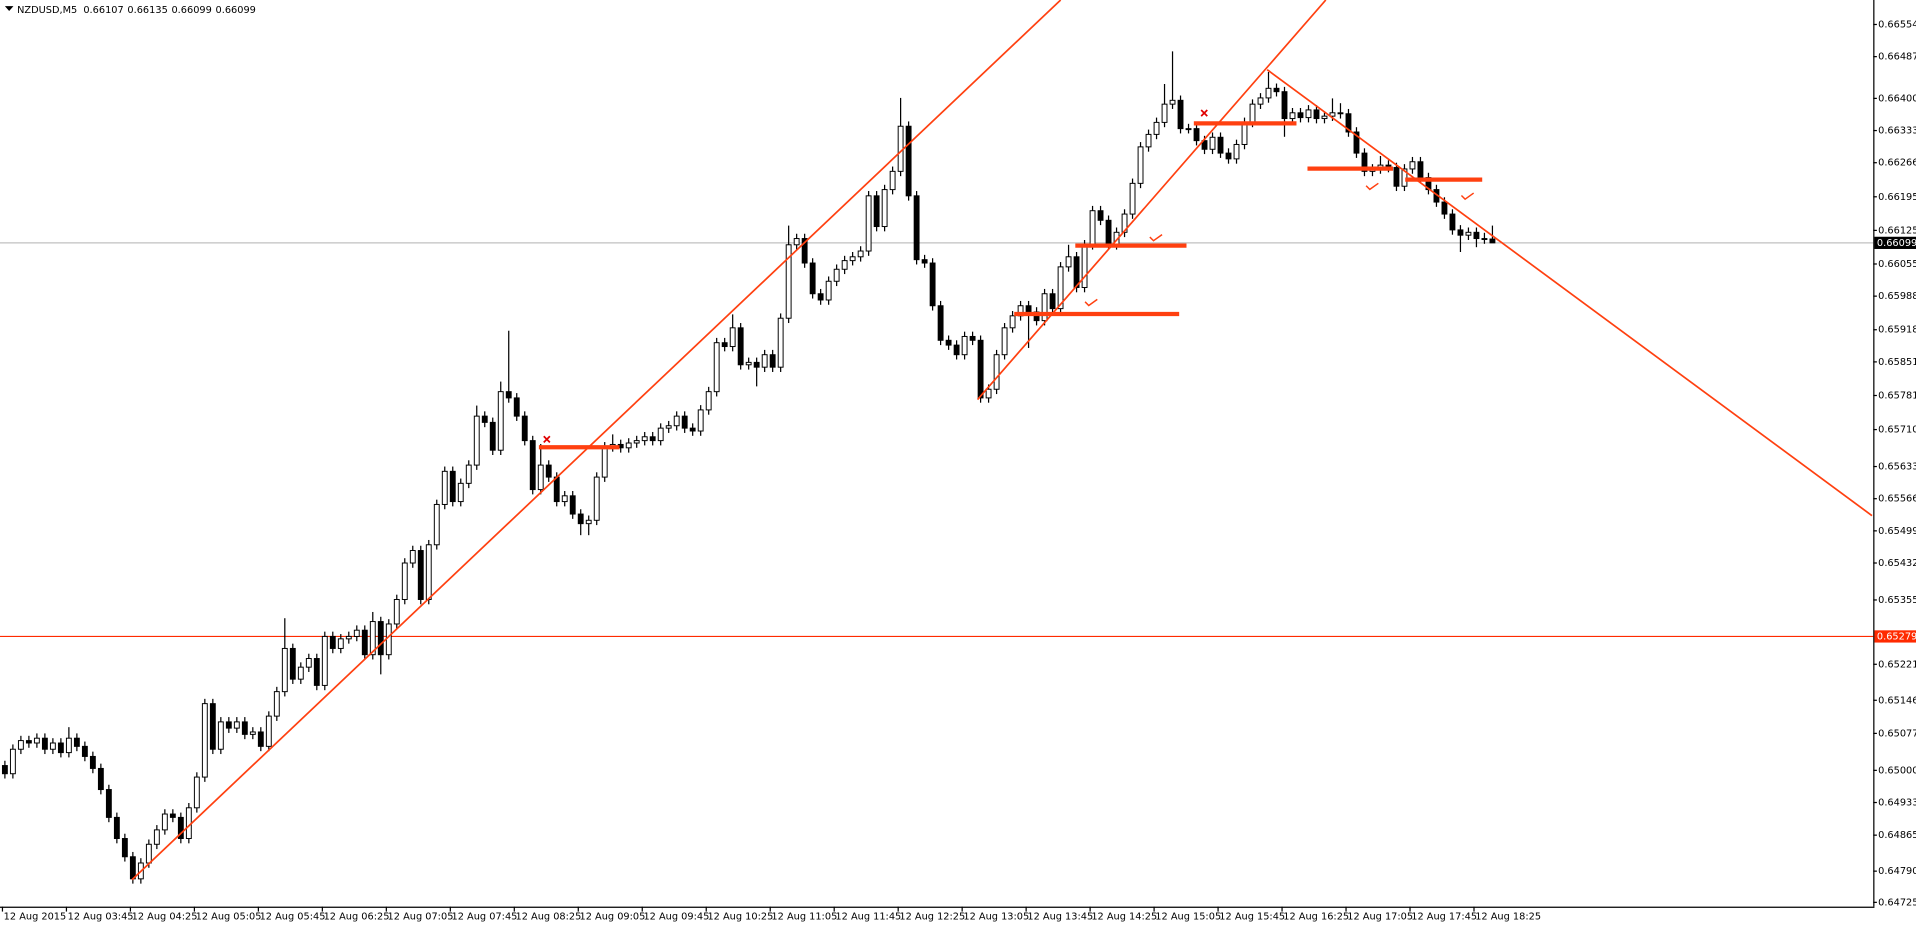 This screenshot has height=925, width=1916. Describe the element at coordinates (1897, 664) in the screenshot. I see `y-tick-label: 0.65221` at that location.